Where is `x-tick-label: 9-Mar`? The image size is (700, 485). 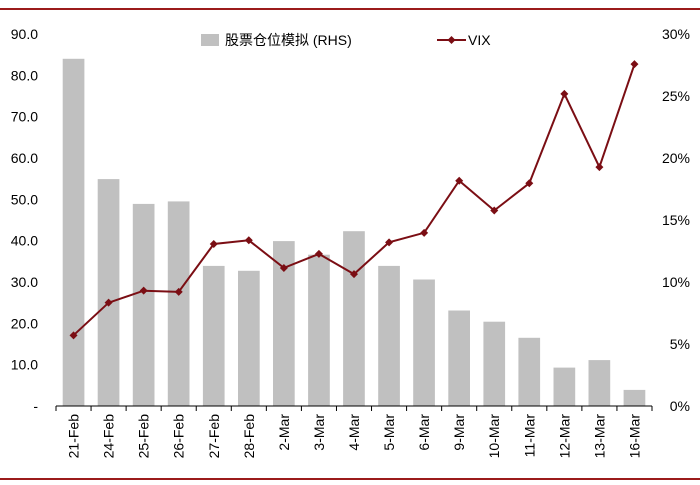
x-tick-label: 9-Mar is located at coordinates (459, 432).